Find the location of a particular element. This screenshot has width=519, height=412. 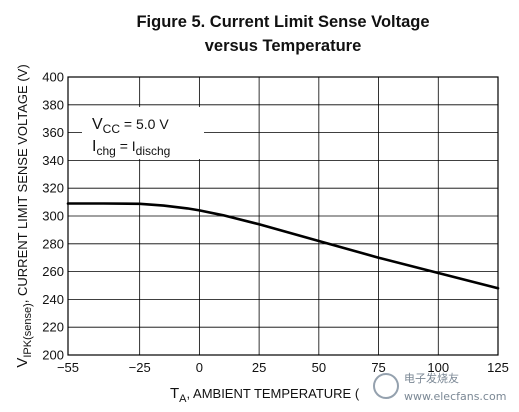

annotation-vcc-main: V is located at coordinates (97, 124).